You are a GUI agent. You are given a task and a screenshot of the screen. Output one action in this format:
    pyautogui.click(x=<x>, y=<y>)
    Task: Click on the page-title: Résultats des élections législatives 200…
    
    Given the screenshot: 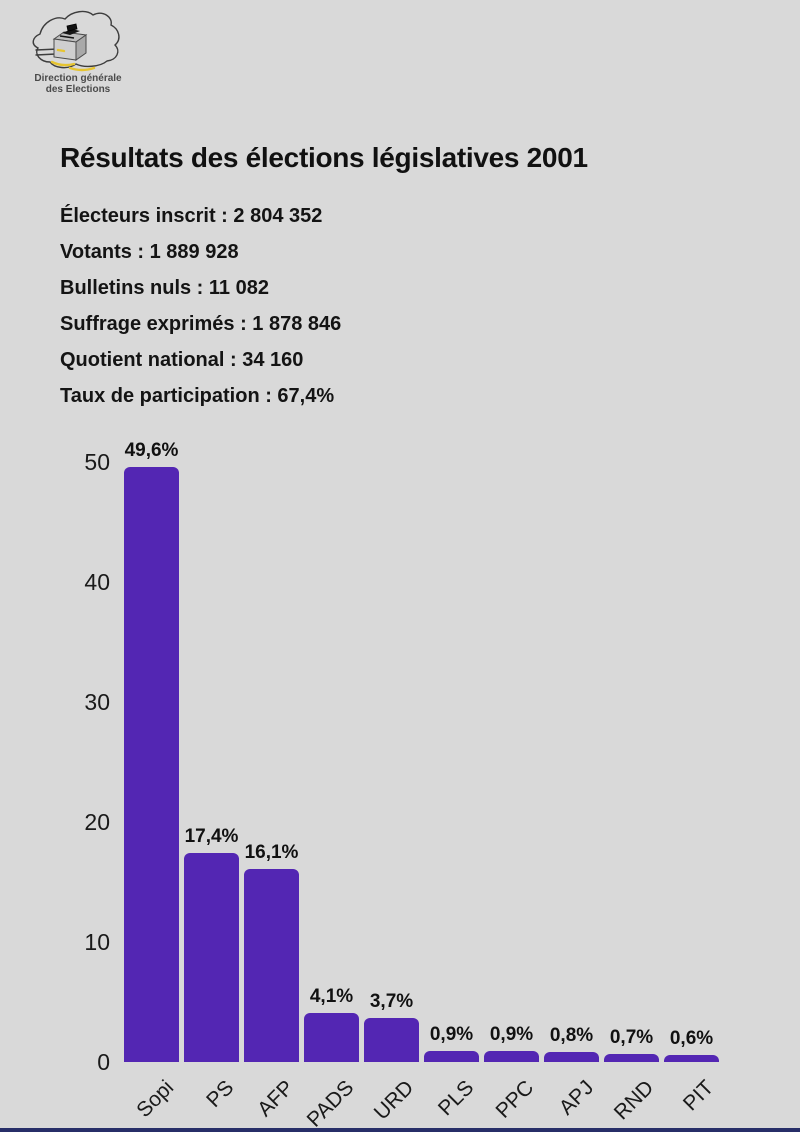 What is the action you would take?
    pyautogui.click(x=324, y=157)
    